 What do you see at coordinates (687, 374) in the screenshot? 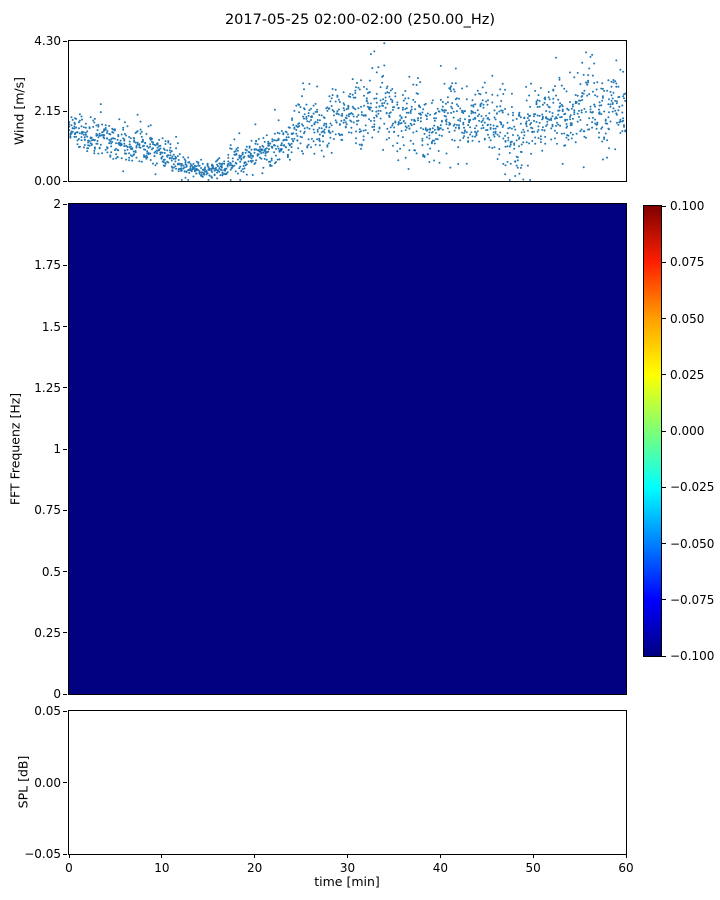
I see `colorbar-tick-label: 0.025` at bounding box center [687, 374].